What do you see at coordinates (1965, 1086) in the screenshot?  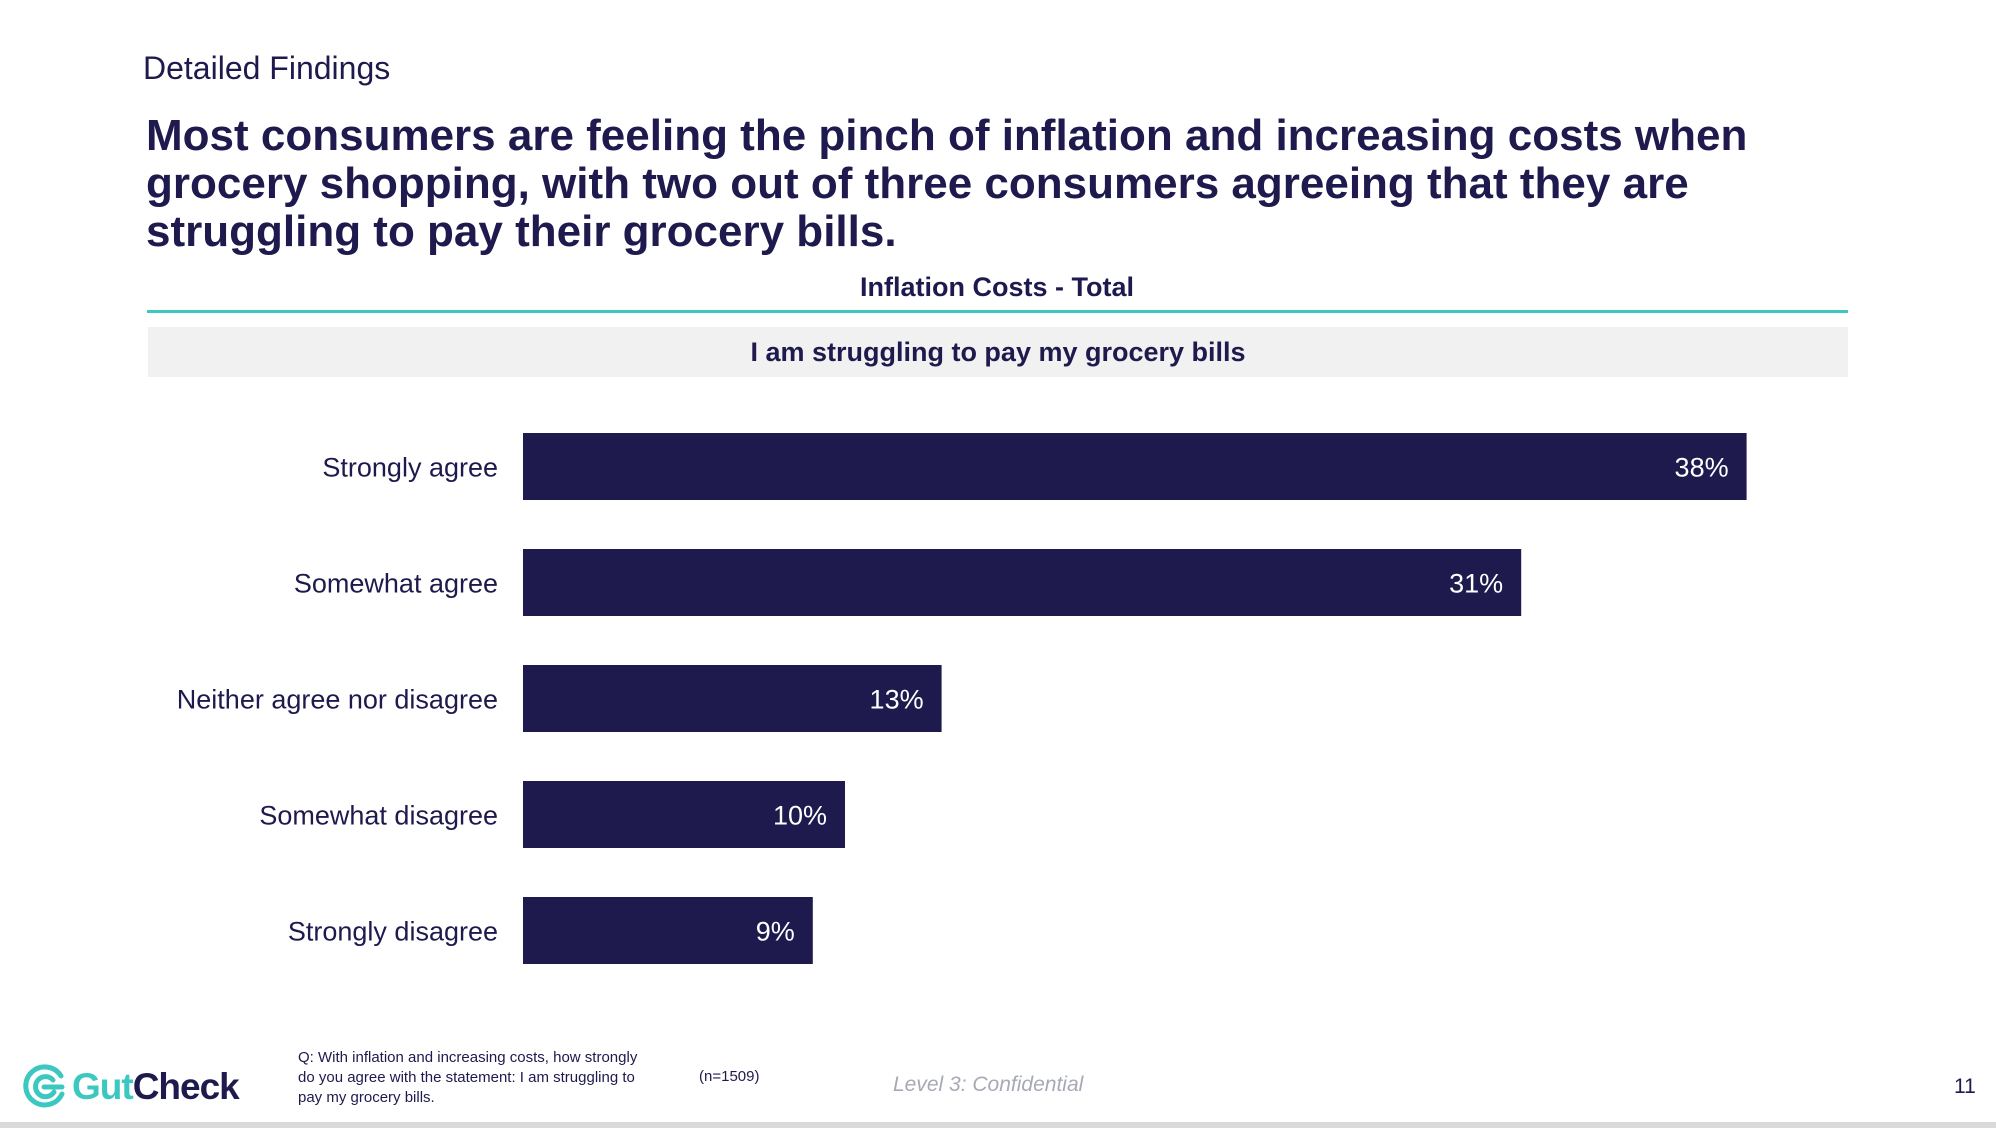 I see `page-number: 11` at bounding box center [1965, 1086].